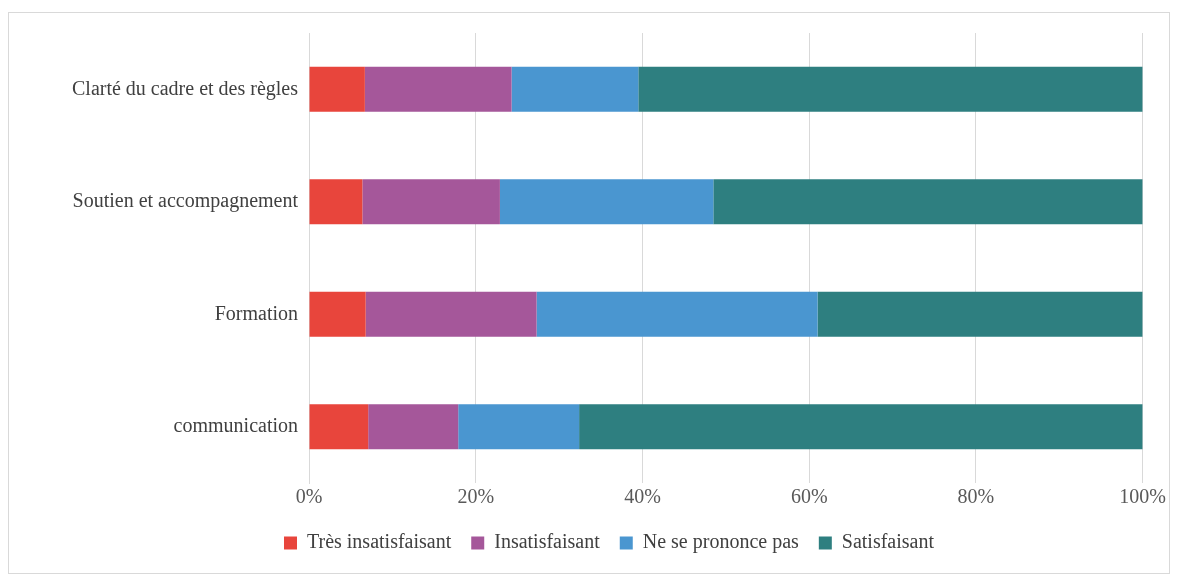  What do you see at coordinates (185, 200) in the screenshot?
I see `y-tick-label: Soutien et accompagnement` at bounding box center [185, 200].